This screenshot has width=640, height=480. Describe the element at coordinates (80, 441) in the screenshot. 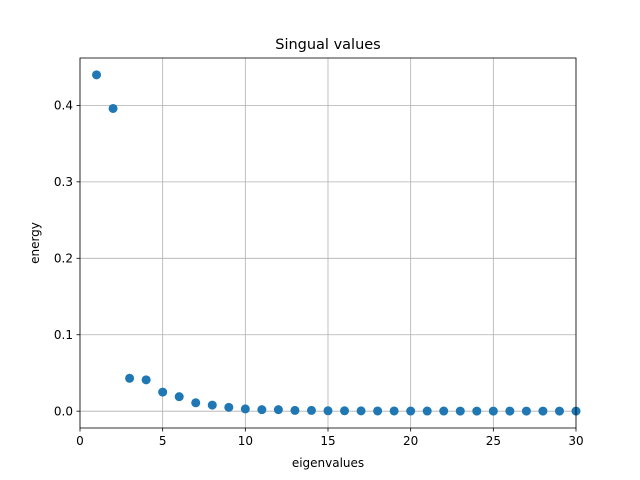

I see `x-tick-label: 0` at that location.